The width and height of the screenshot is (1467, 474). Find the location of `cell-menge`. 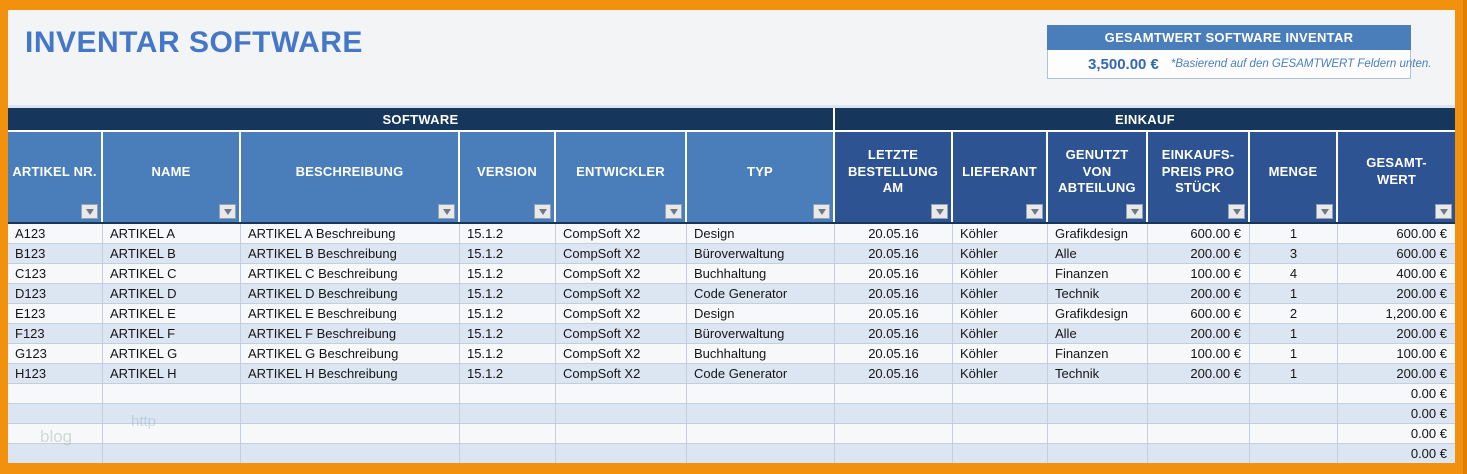

cell-menge is located at coordinates (1294, 434).